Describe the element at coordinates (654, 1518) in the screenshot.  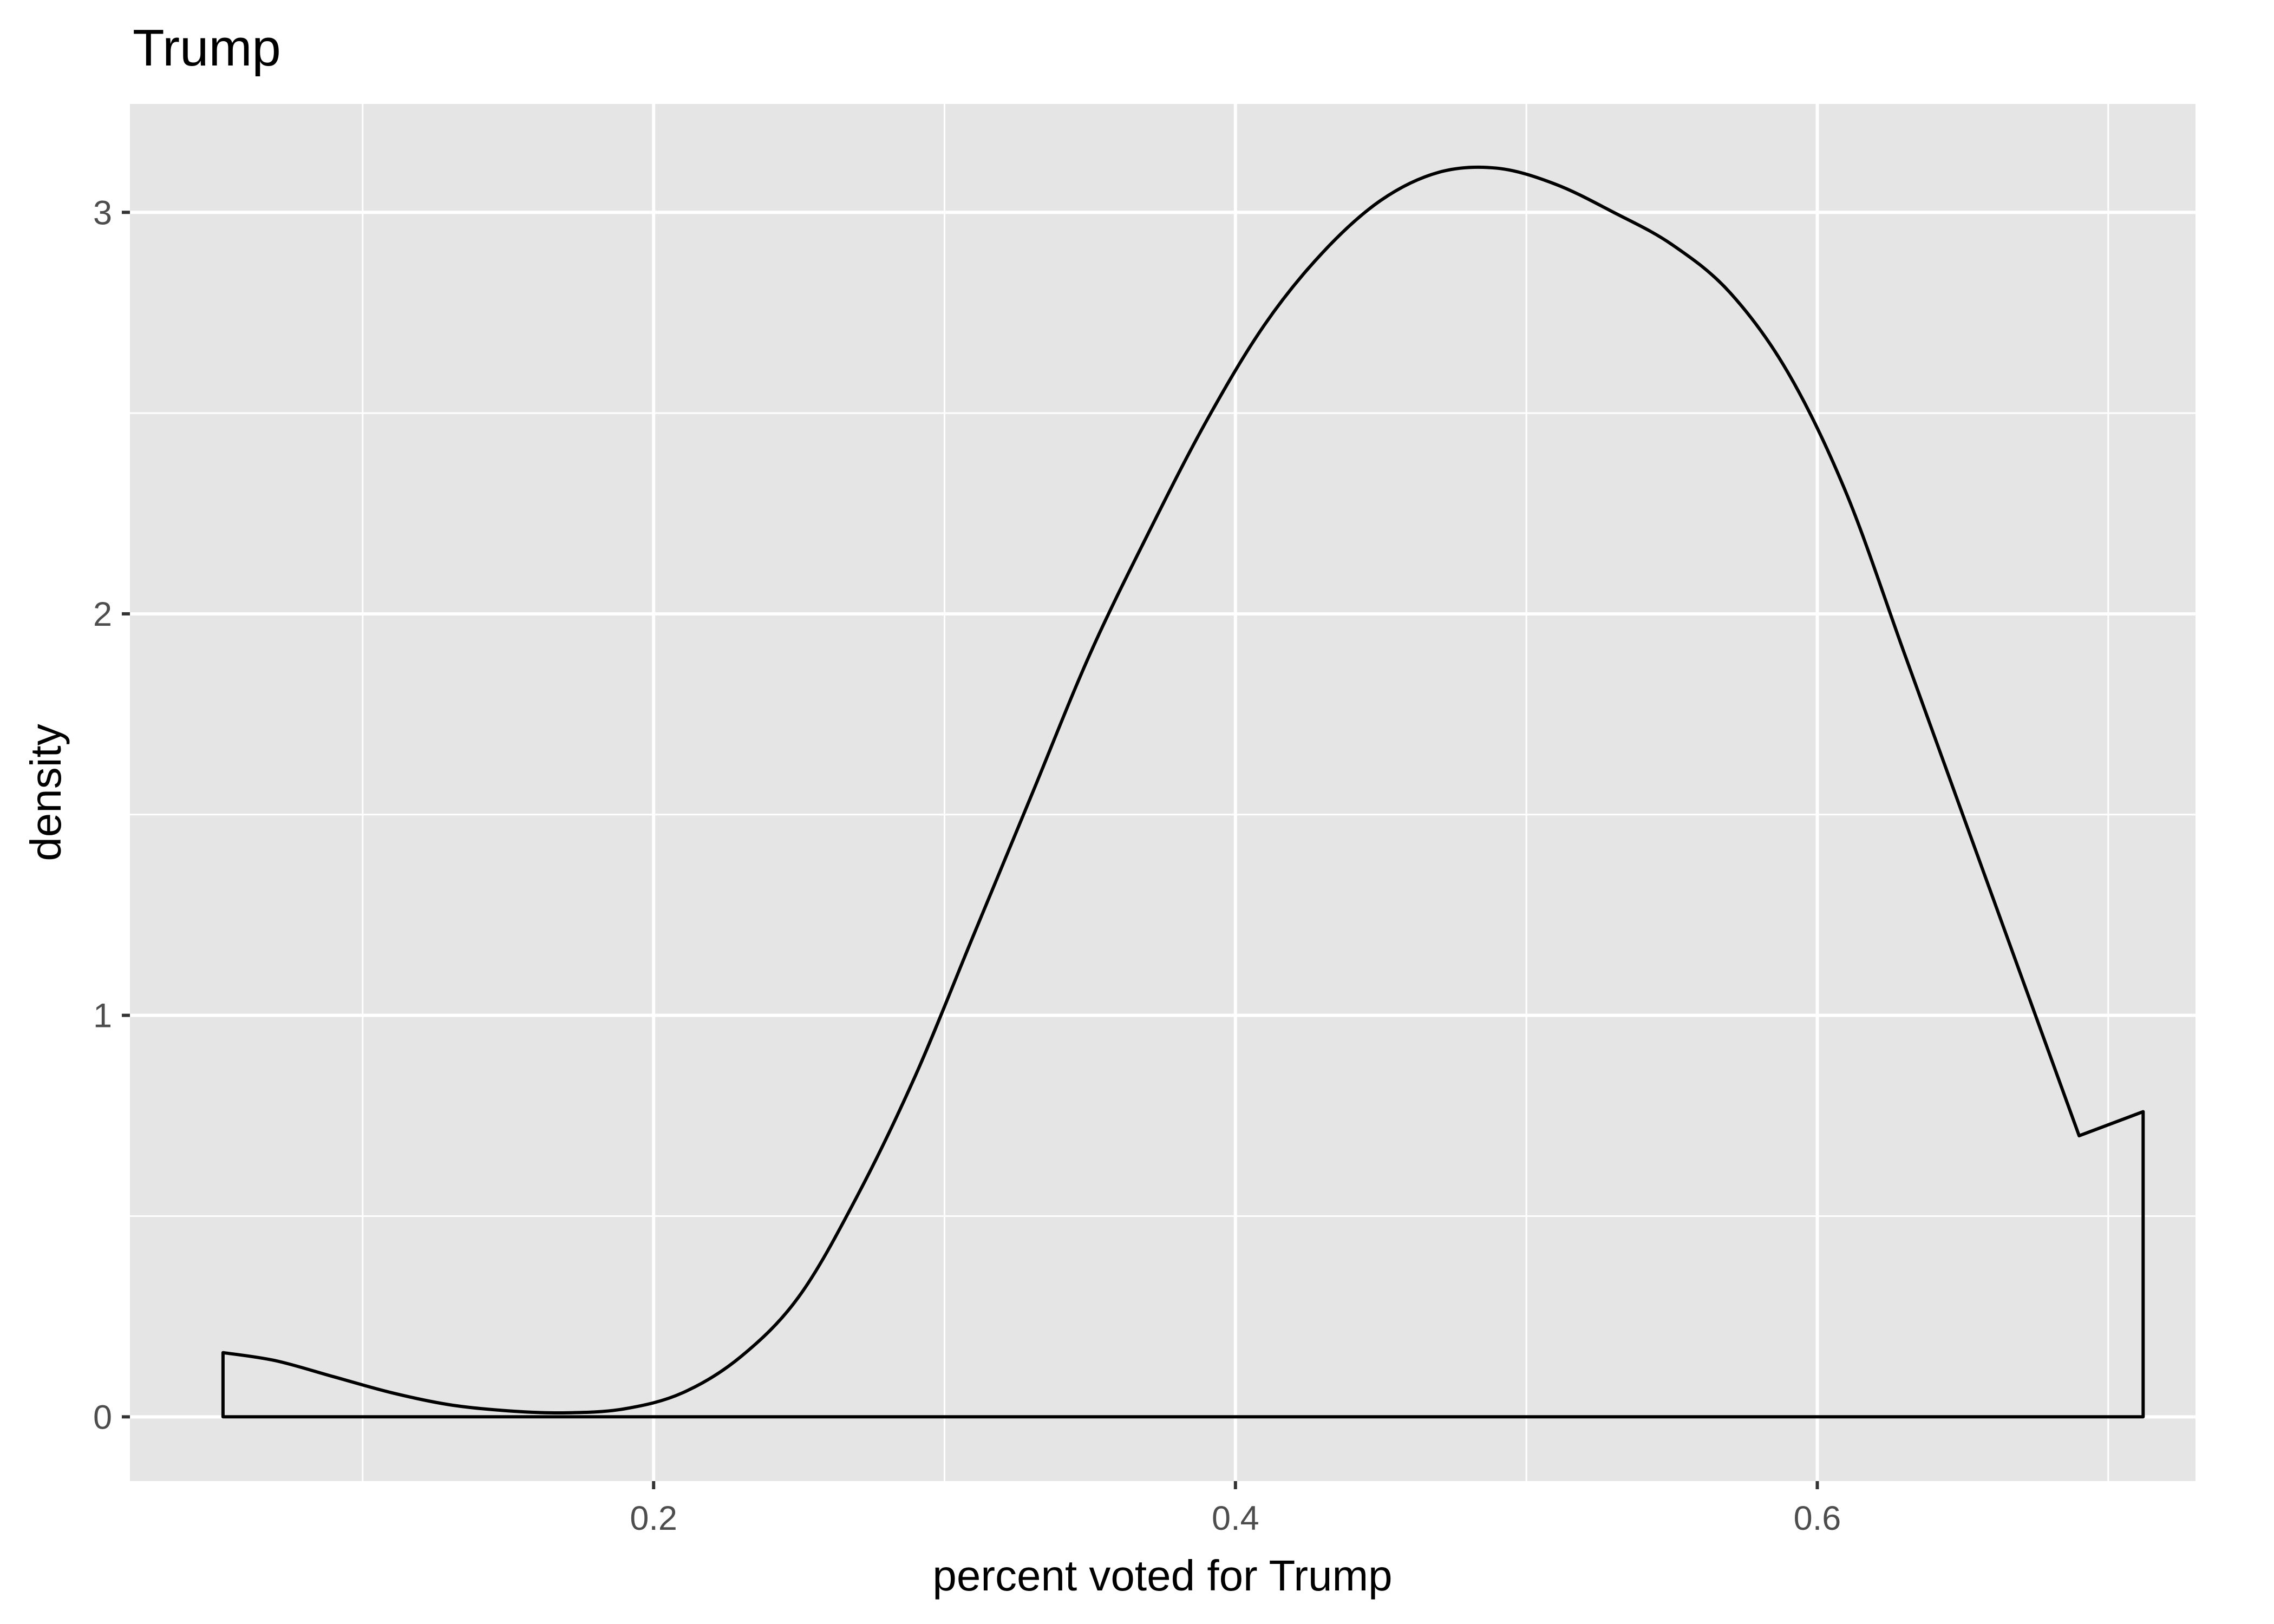
I see `x-tick-label: 0.2` at that location.